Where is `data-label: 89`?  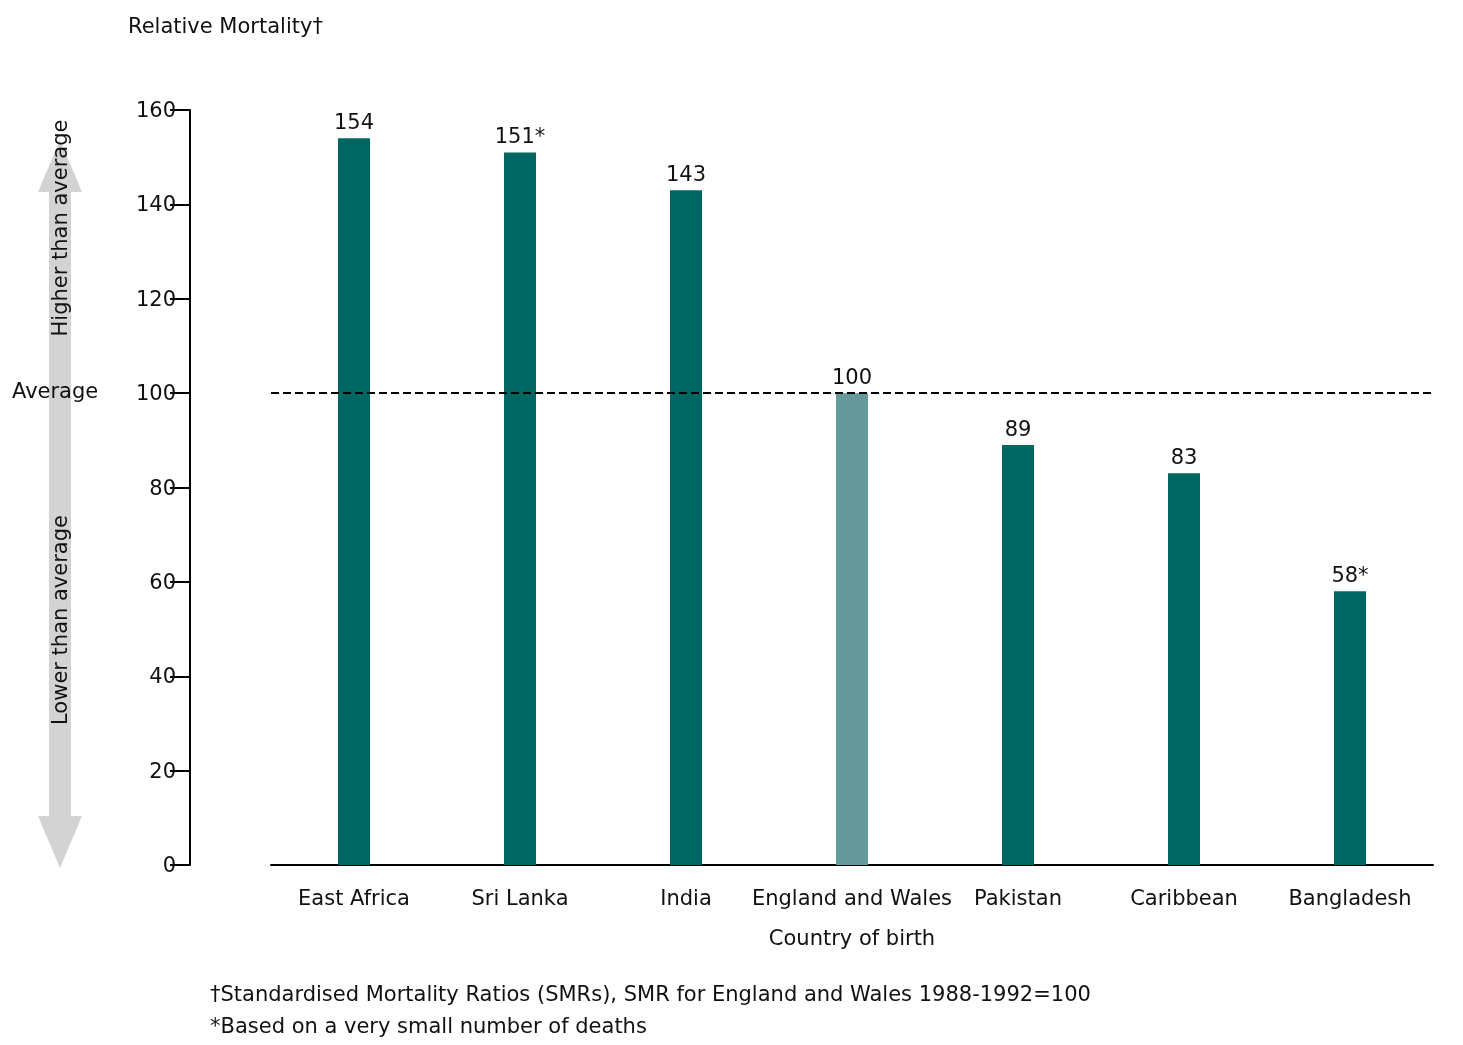
data-label: 89 is located at coordinates (1018, 428).